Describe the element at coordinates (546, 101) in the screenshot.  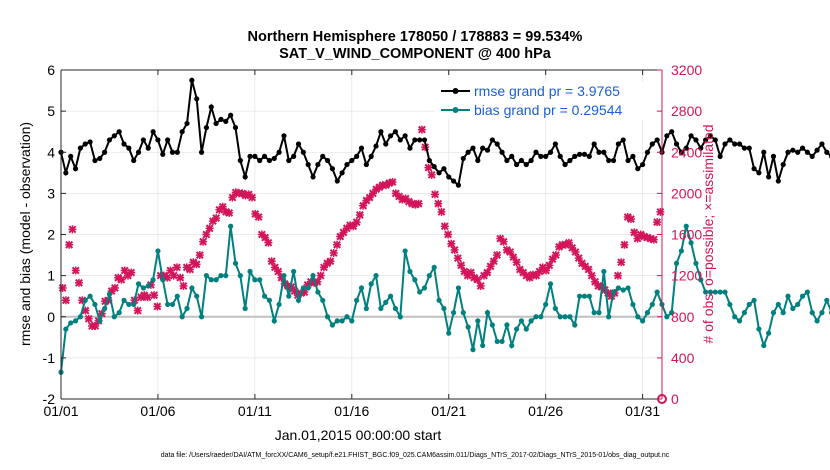
I see `legend-box` at that location.